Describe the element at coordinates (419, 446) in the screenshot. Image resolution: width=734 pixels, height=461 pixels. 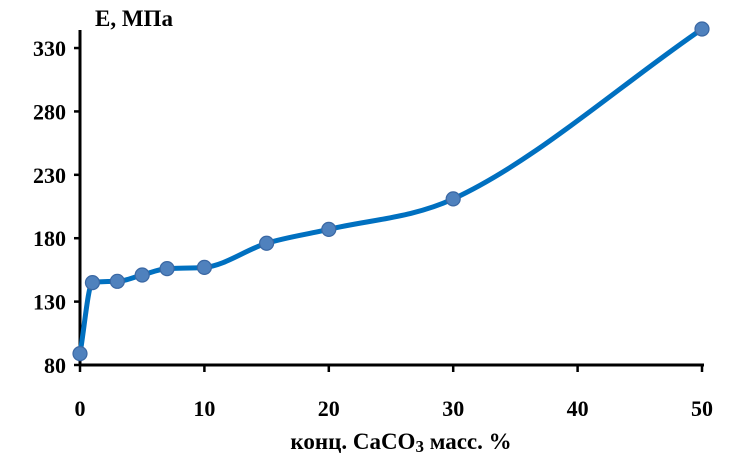
I see `x-axis-title-subscript: 3` at that location.